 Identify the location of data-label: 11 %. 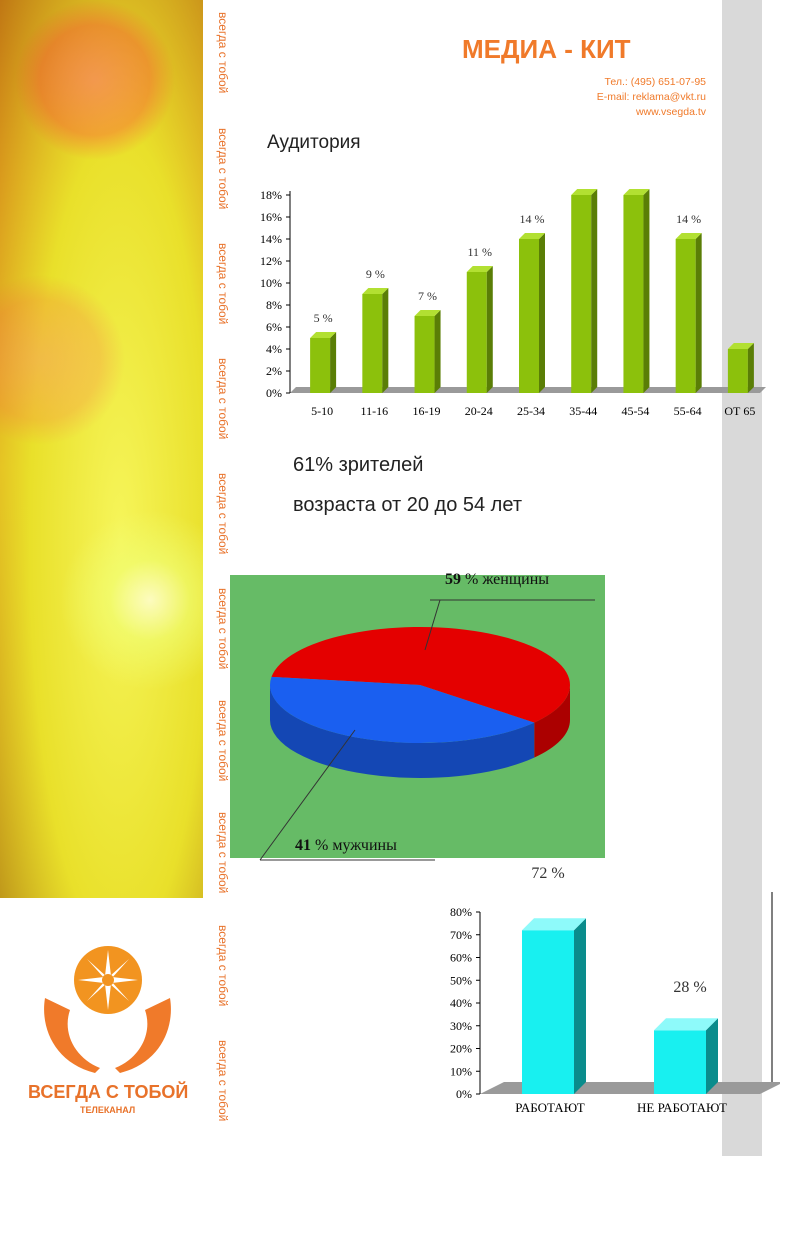
(479, 252).